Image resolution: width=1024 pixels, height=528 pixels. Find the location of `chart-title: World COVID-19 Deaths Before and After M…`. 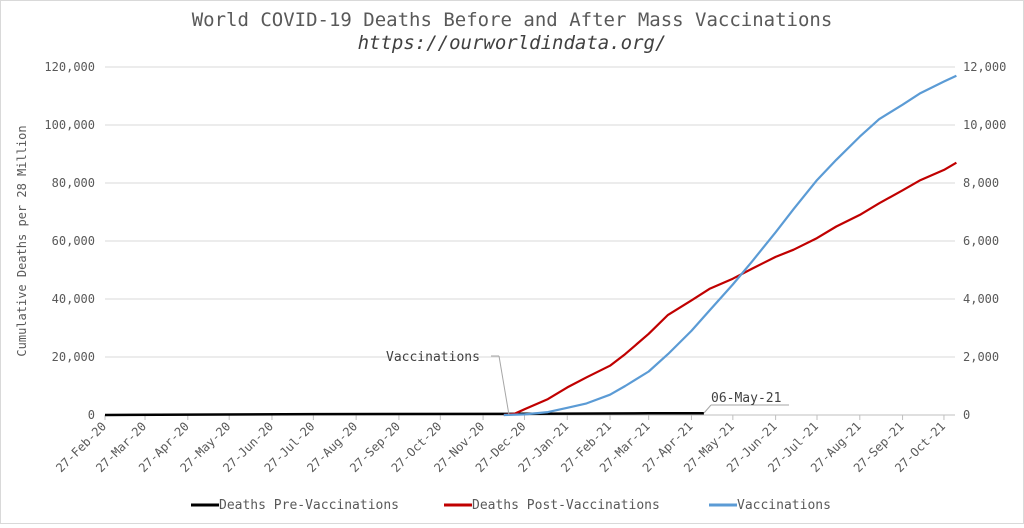

chart-title: World COVID-19 Deaths Before and After M… is located at coordinates (512, 20).